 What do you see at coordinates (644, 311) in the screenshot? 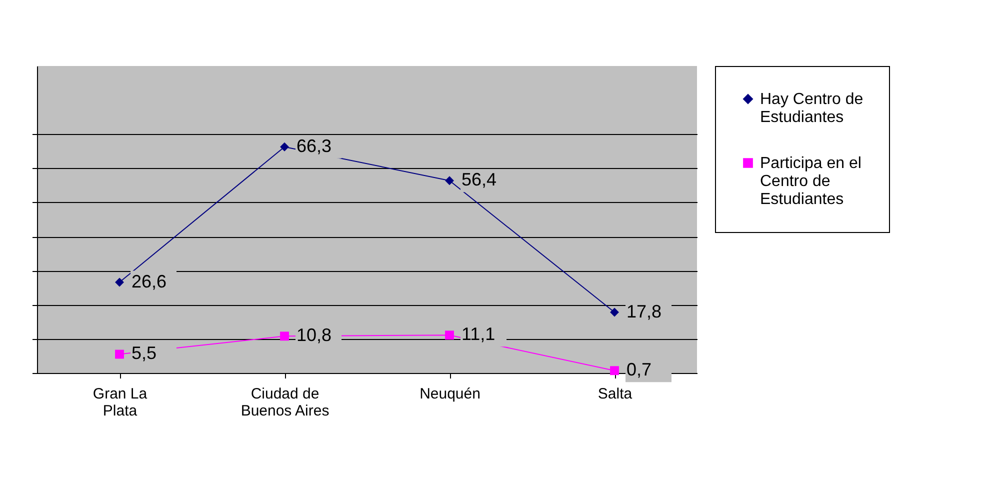
I see `data-label: 17,8` at bounding box center [644, 311].